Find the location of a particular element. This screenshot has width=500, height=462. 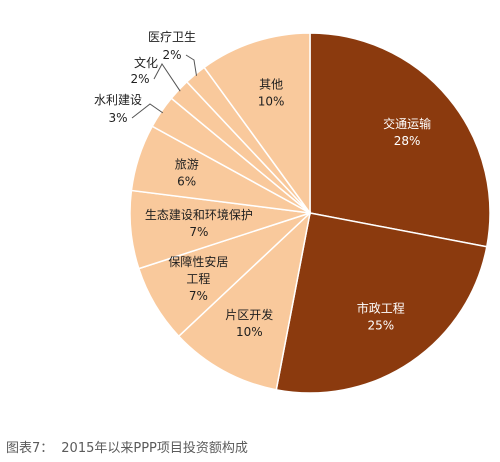

slice-label-6: 水利建设 is located at coordinates (118, 100).